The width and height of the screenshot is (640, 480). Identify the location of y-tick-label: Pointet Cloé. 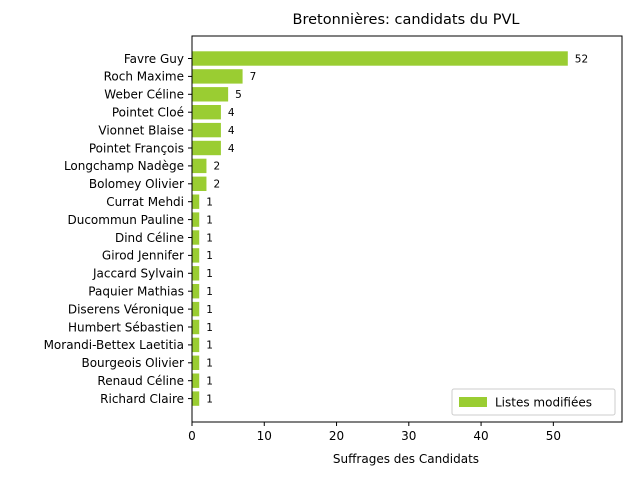
(148, 113).